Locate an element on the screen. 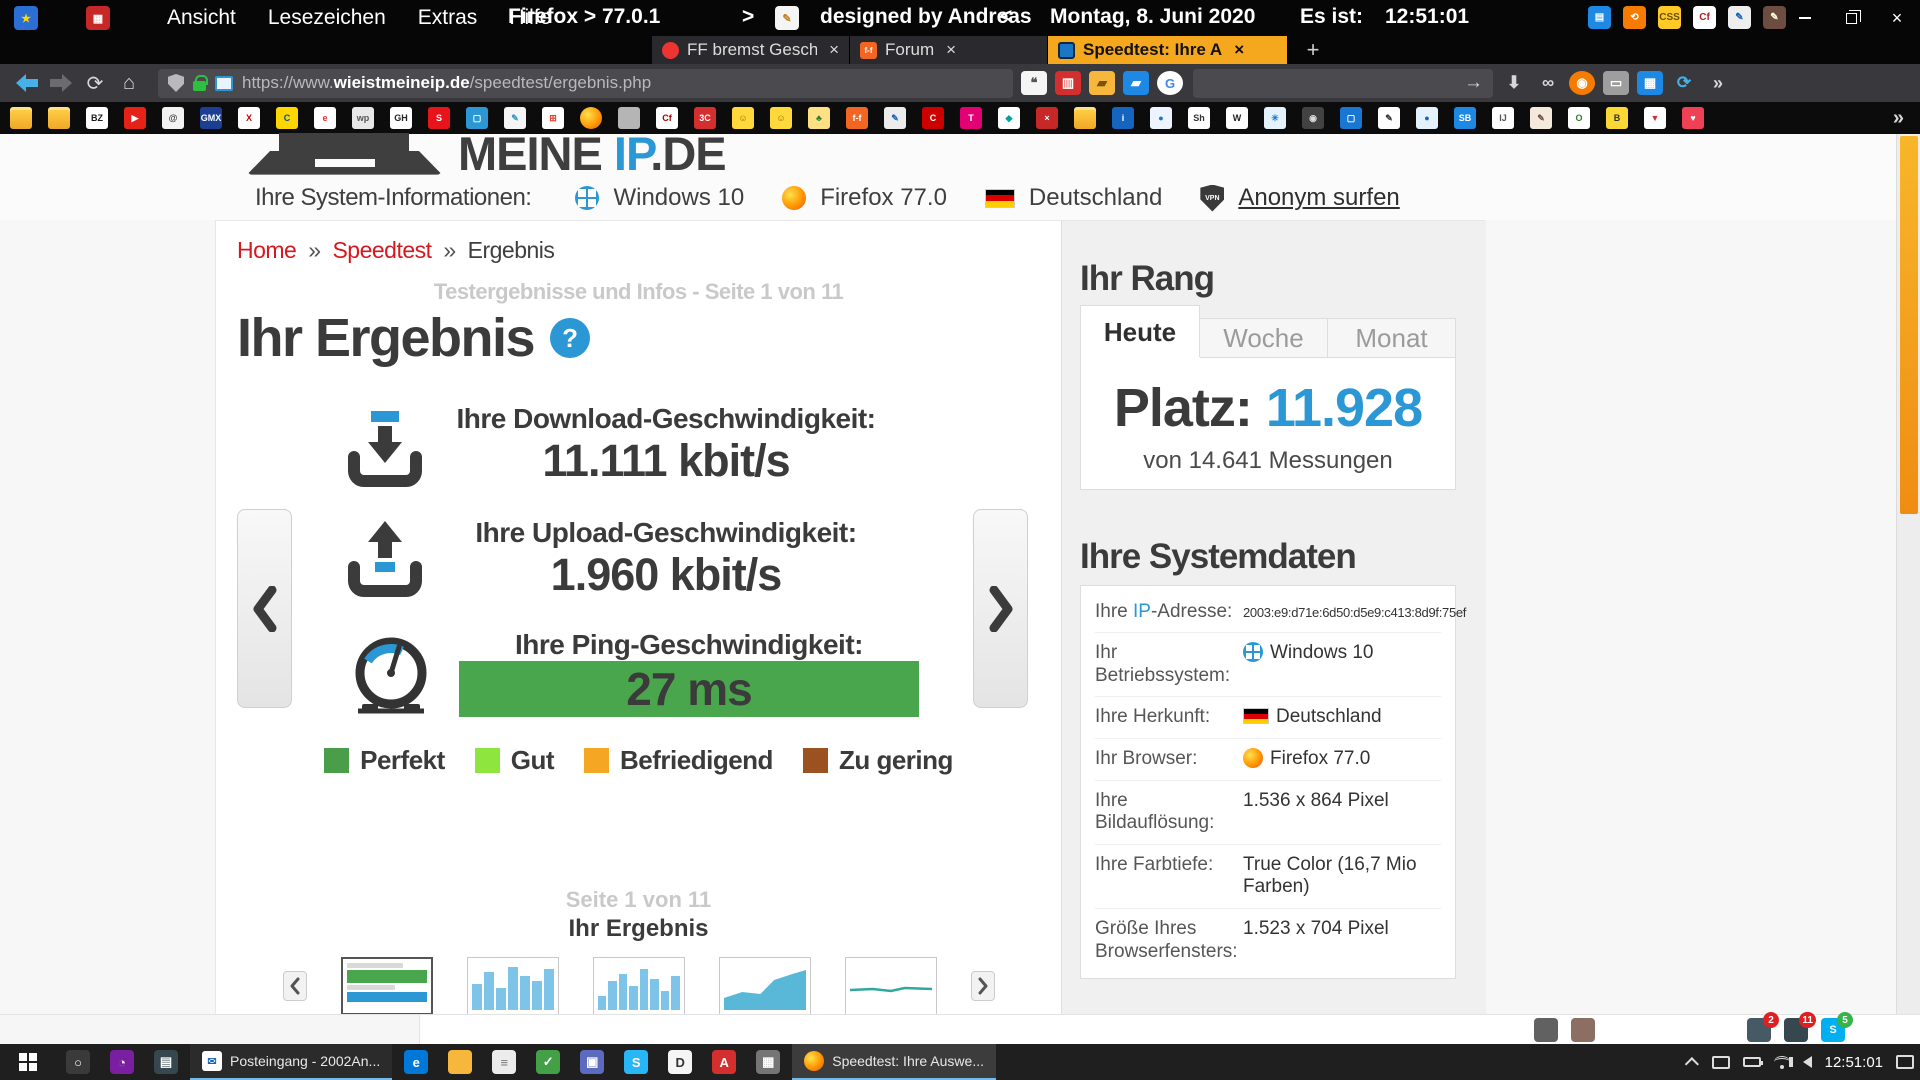  taskbar-edge-icon: e is located at coordinates (416, 1062).